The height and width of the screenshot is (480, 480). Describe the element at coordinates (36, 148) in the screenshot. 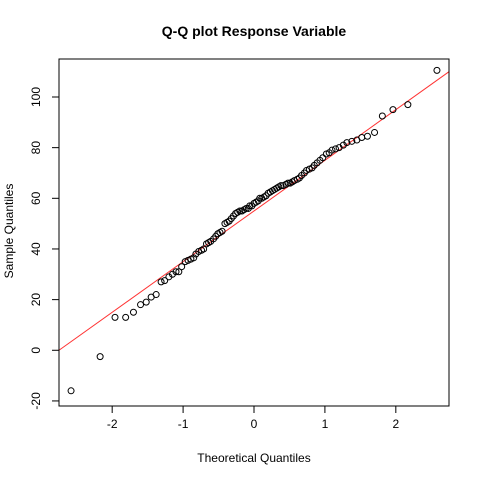

I see `y-tick-label: 80` at that location.